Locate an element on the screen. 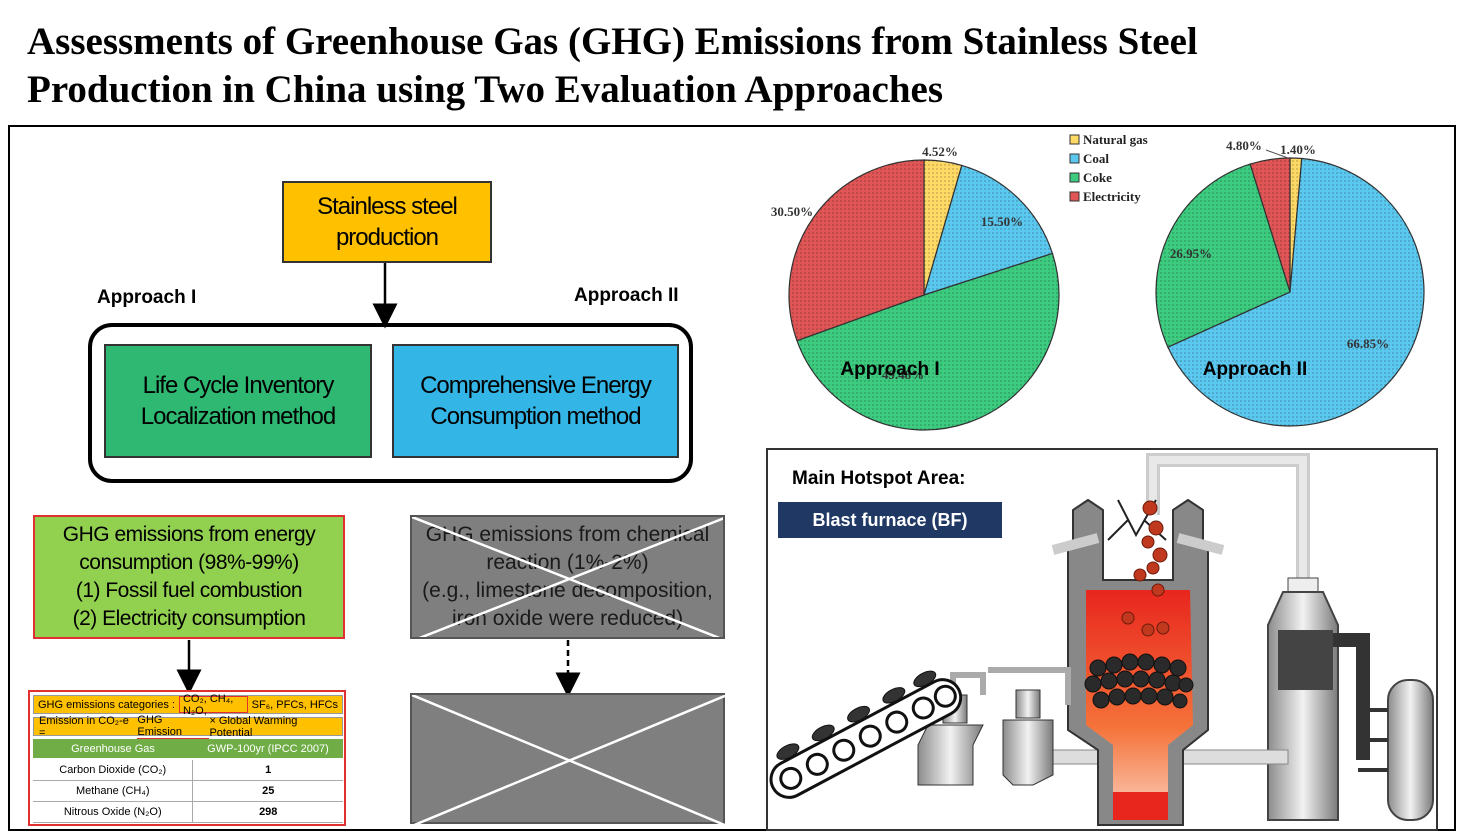  categories-boxed: CO₂, CH₄, N₂O, is located at coordinates (213, 705).